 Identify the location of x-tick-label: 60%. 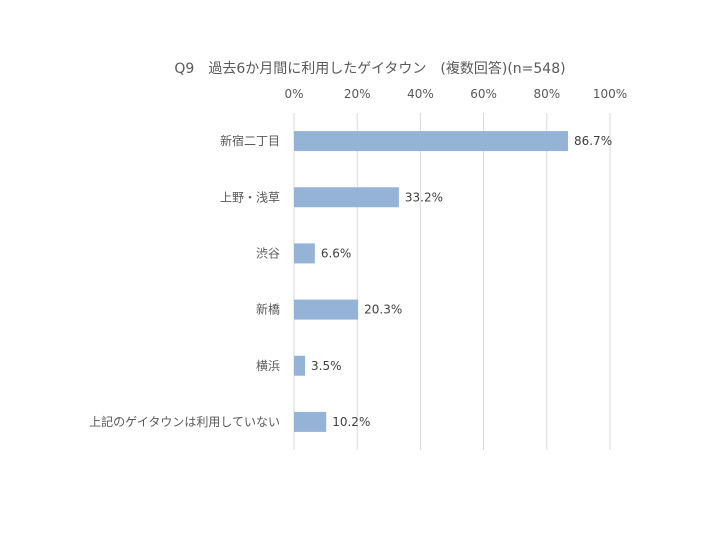
(483, 94).